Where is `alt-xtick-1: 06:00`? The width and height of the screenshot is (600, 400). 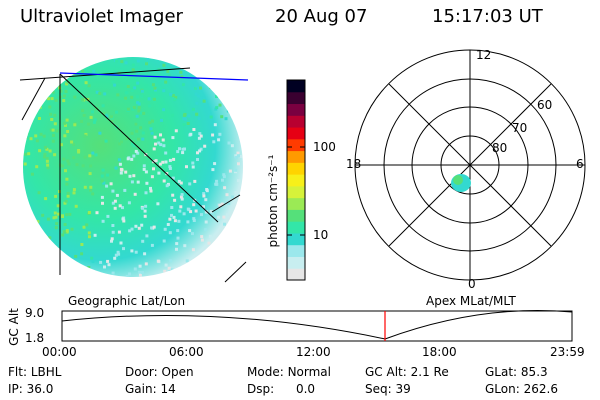
alt-xtick-1: 06:00 is located at coordinates (186, 352).